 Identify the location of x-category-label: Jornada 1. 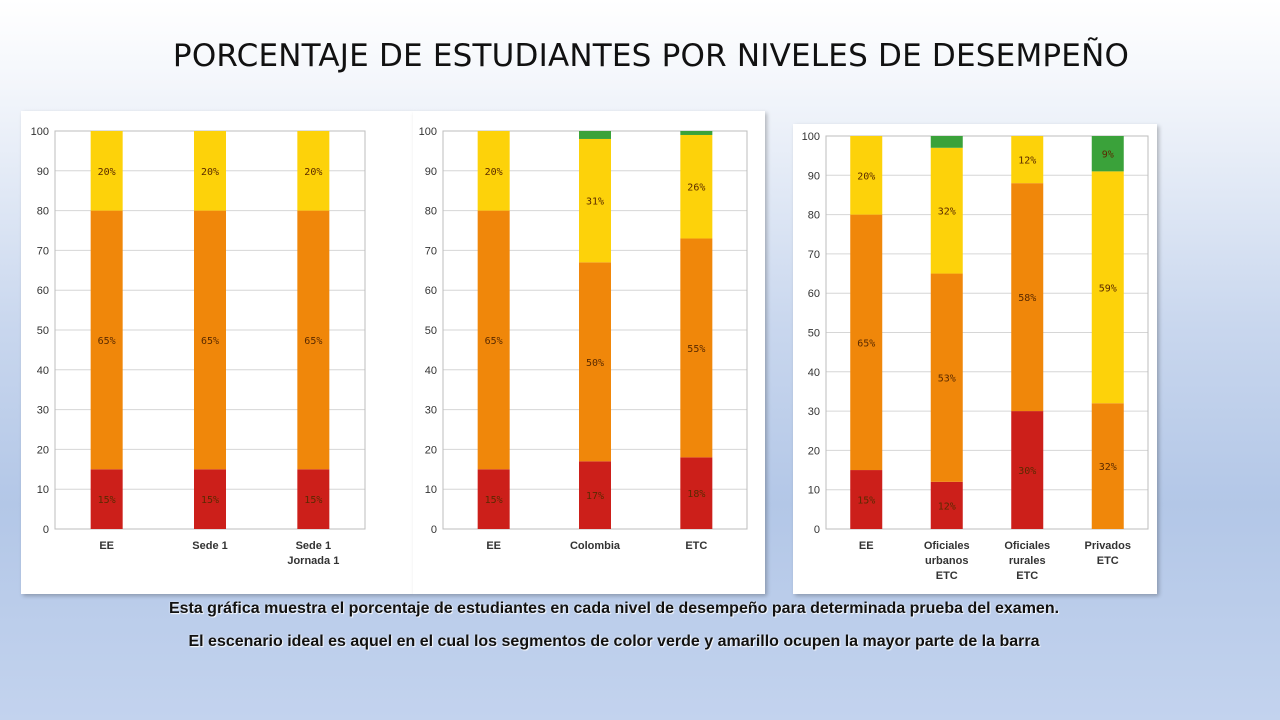
(313, 561).